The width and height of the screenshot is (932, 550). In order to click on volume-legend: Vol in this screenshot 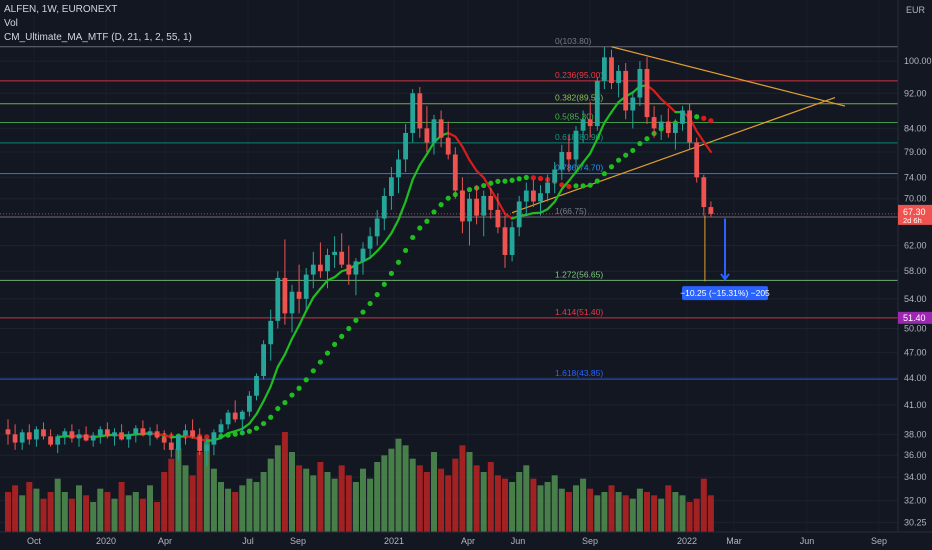, I will do `click(11, 23)`.